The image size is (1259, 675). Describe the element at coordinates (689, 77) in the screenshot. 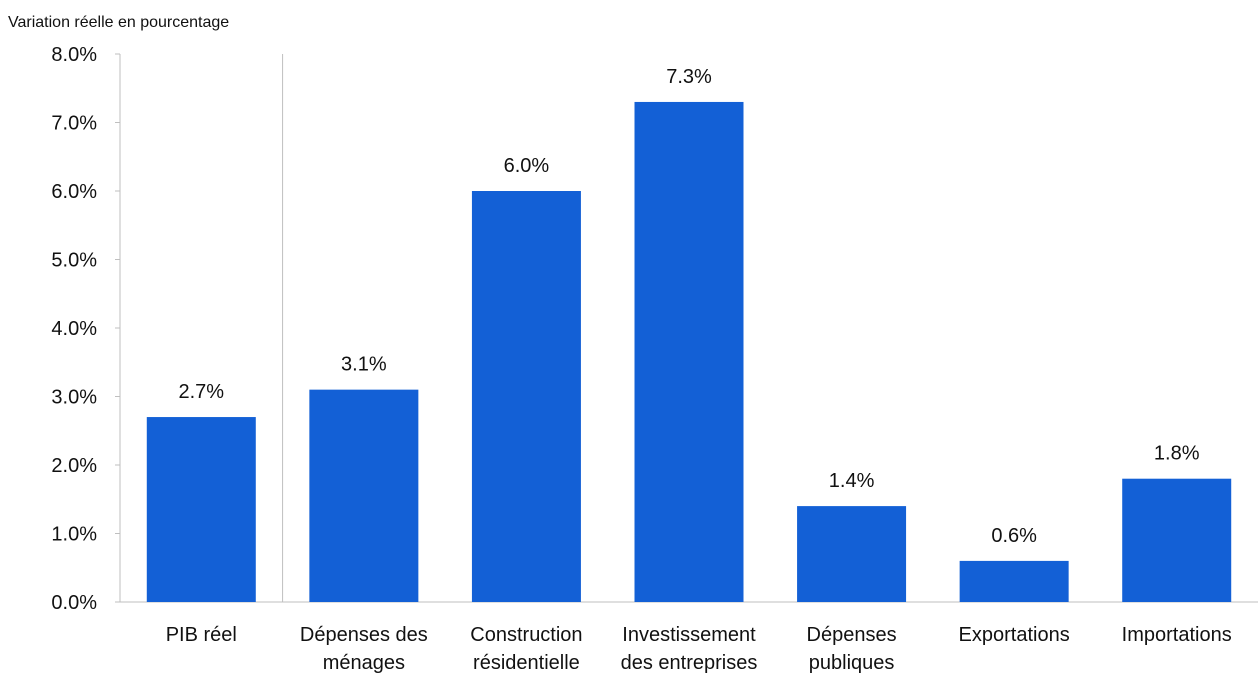

I see `data-label: 7.3%` at that location.